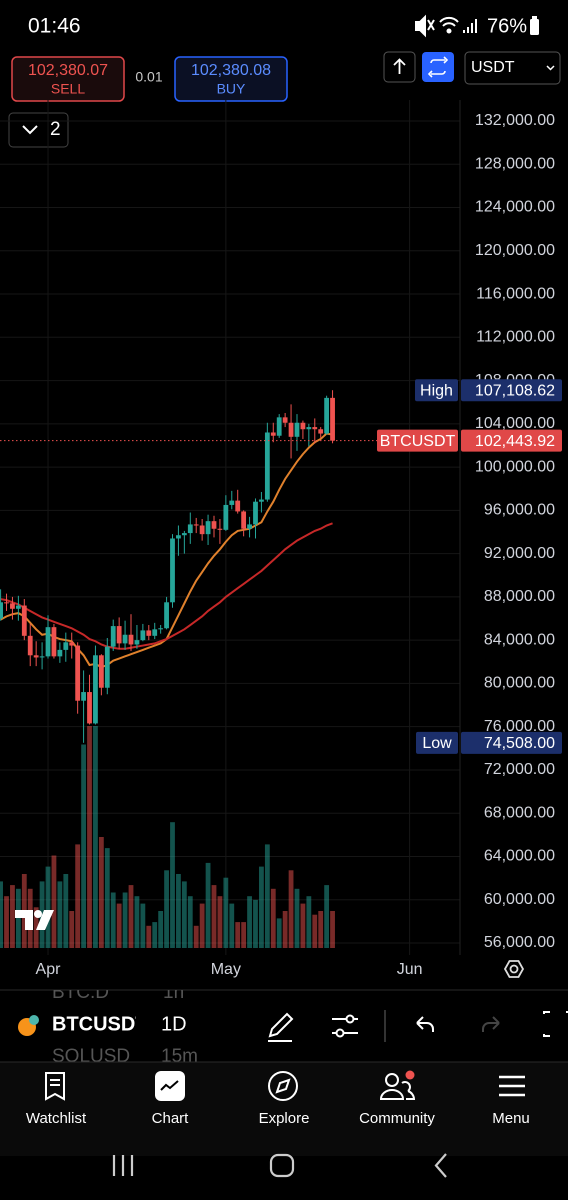 The width and height of the screenshot is (568, 1200). I want to click on moving-average, so click(166, 586).